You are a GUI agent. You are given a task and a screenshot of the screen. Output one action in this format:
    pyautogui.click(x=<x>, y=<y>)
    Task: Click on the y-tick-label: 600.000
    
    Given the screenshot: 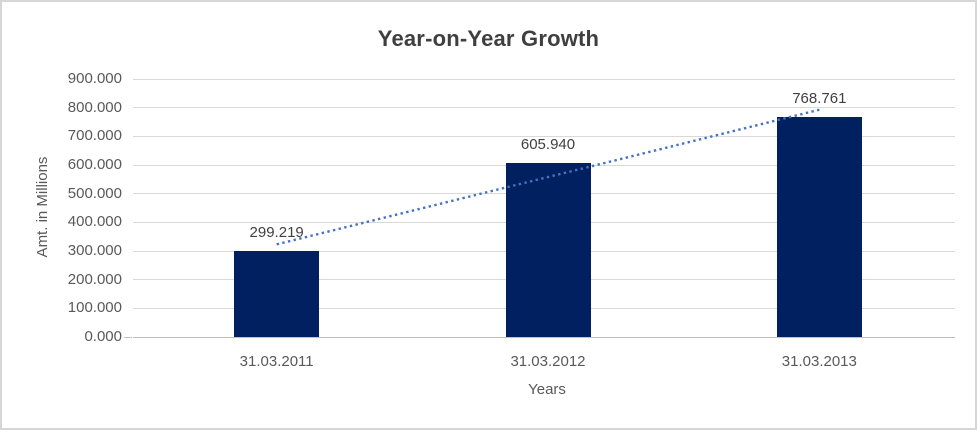 What is the action you would take?
    pyautogui.click(x=94, y=164)
    